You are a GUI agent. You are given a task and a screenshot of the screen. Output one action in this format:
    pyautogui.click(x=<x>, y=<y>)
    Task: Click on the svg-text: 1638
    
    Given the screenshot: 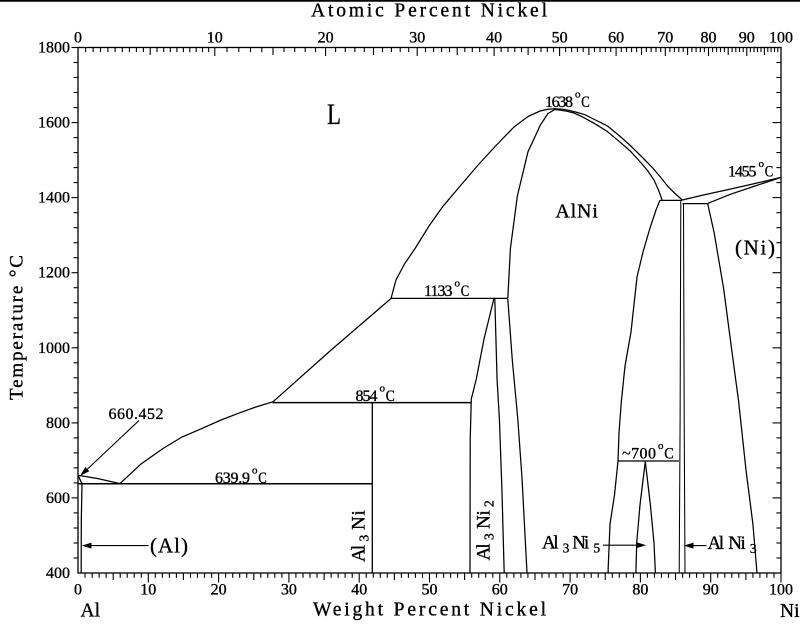 What is the action you would take?
    pyautogui.click(x=559, y=102)
    